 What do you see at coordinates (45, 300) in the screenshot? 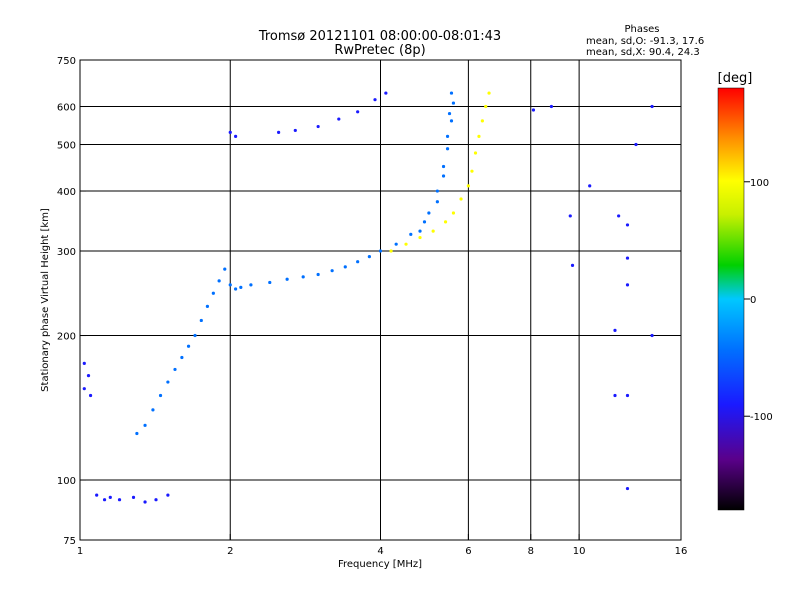
I see `y-axis-label: Stationary phase Virtual Height [km]` at bounding box center [45, 300].